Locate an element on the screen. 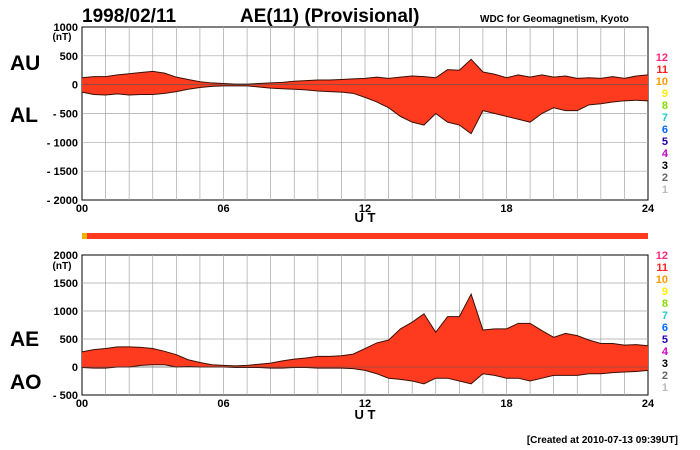 The image size is (700, 450). au-al-y-tick-label: 500 is located at coordinates (69, 57).